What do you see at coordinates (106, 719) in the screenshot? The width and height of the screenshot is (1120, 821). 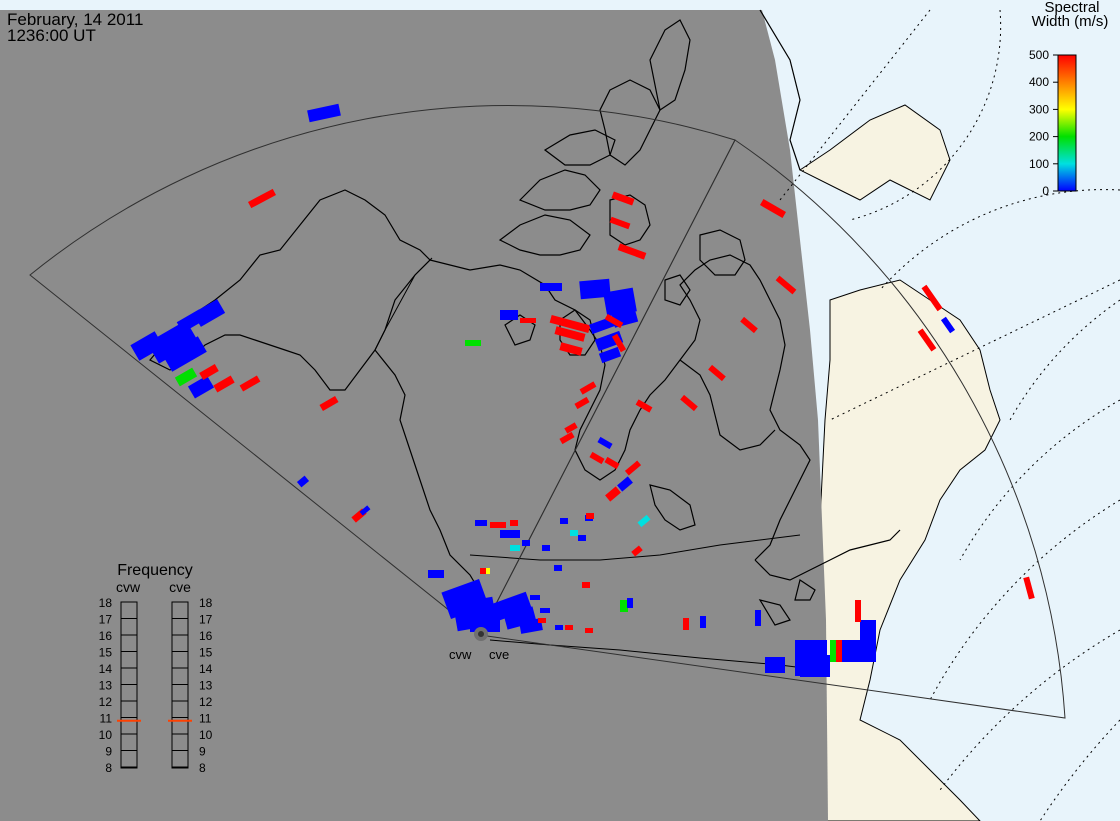 I see `frequency-label-cvw: 11` at bounding box center [106, 719].